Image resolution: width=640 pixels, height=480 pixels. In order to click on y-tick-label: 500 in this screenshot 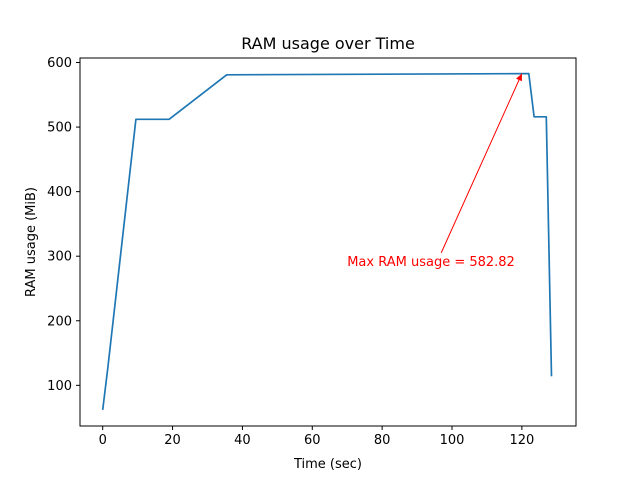, I will do `click(59, 128)`.